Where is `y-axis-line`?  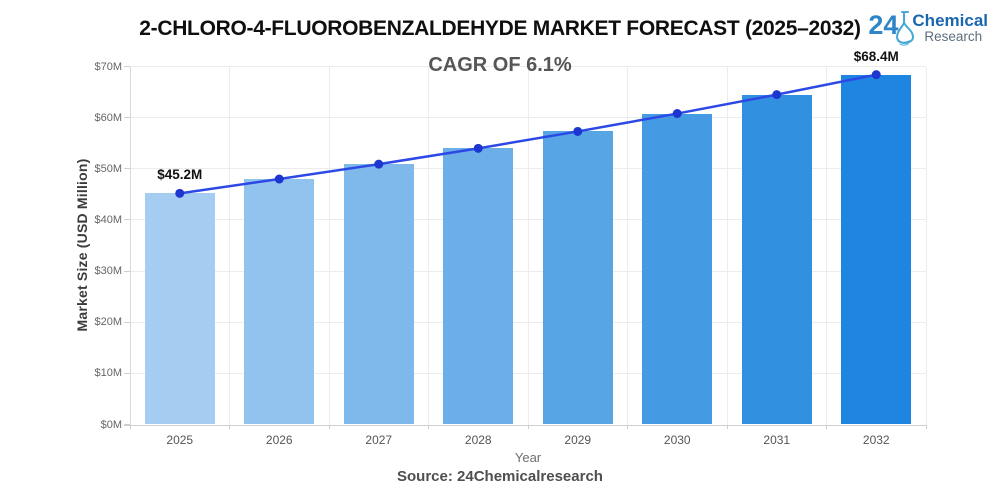
y-axis-line is located at coordinates (130, 245).